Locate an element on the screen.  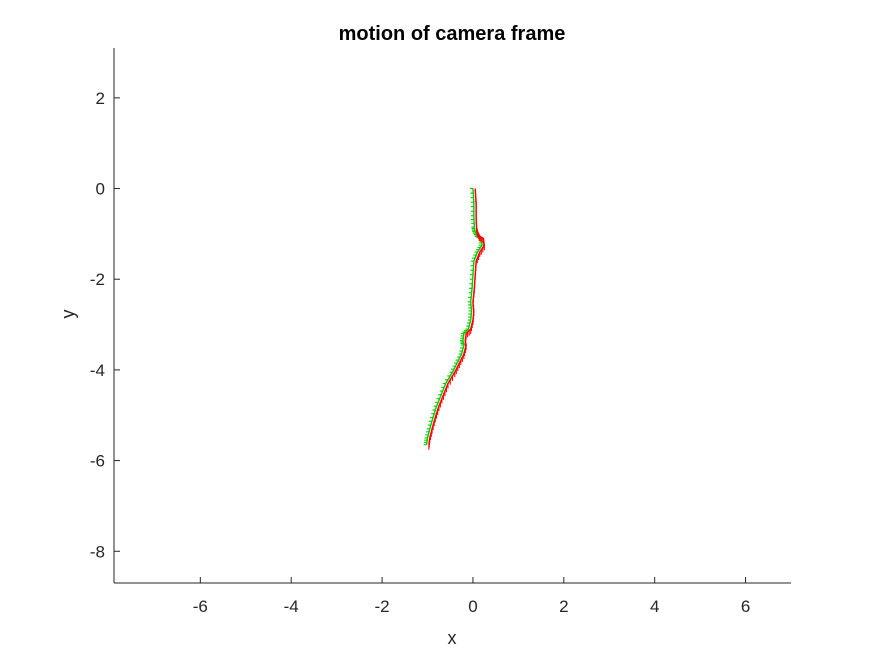
plot-area is located at coordinates (454, 319).